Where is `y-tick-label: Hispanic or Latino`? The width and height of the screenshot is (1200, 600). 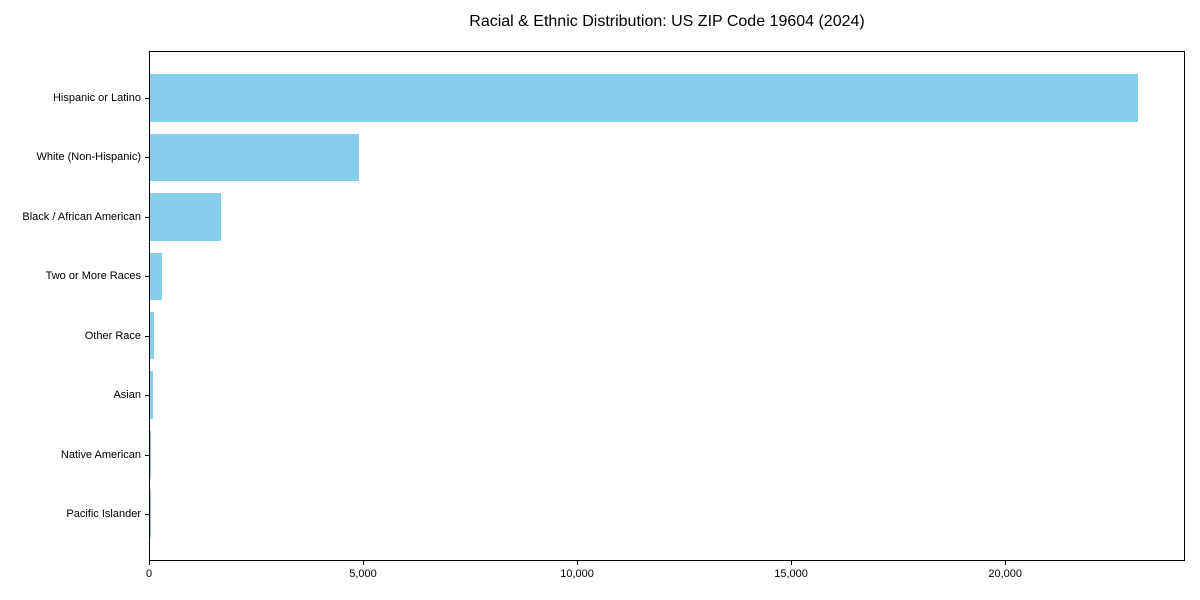 y-tick-label: Hispanic or Latino is located at coordinates (96, 98).